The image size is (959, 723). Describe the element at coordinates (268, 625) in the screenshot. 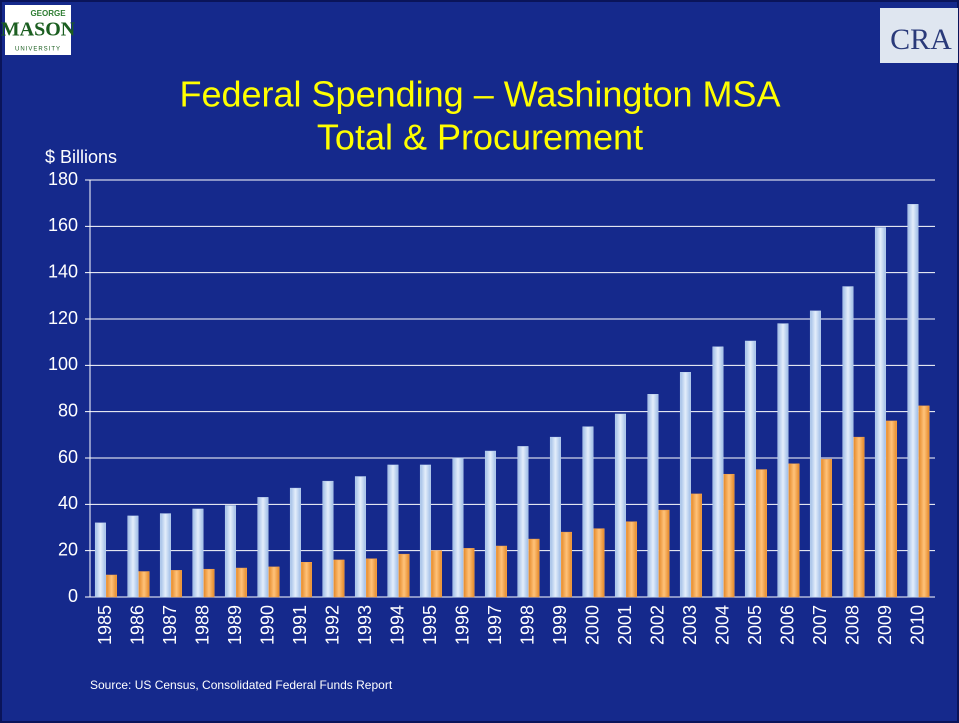

I see `x-tick-label: 1990` at that location.